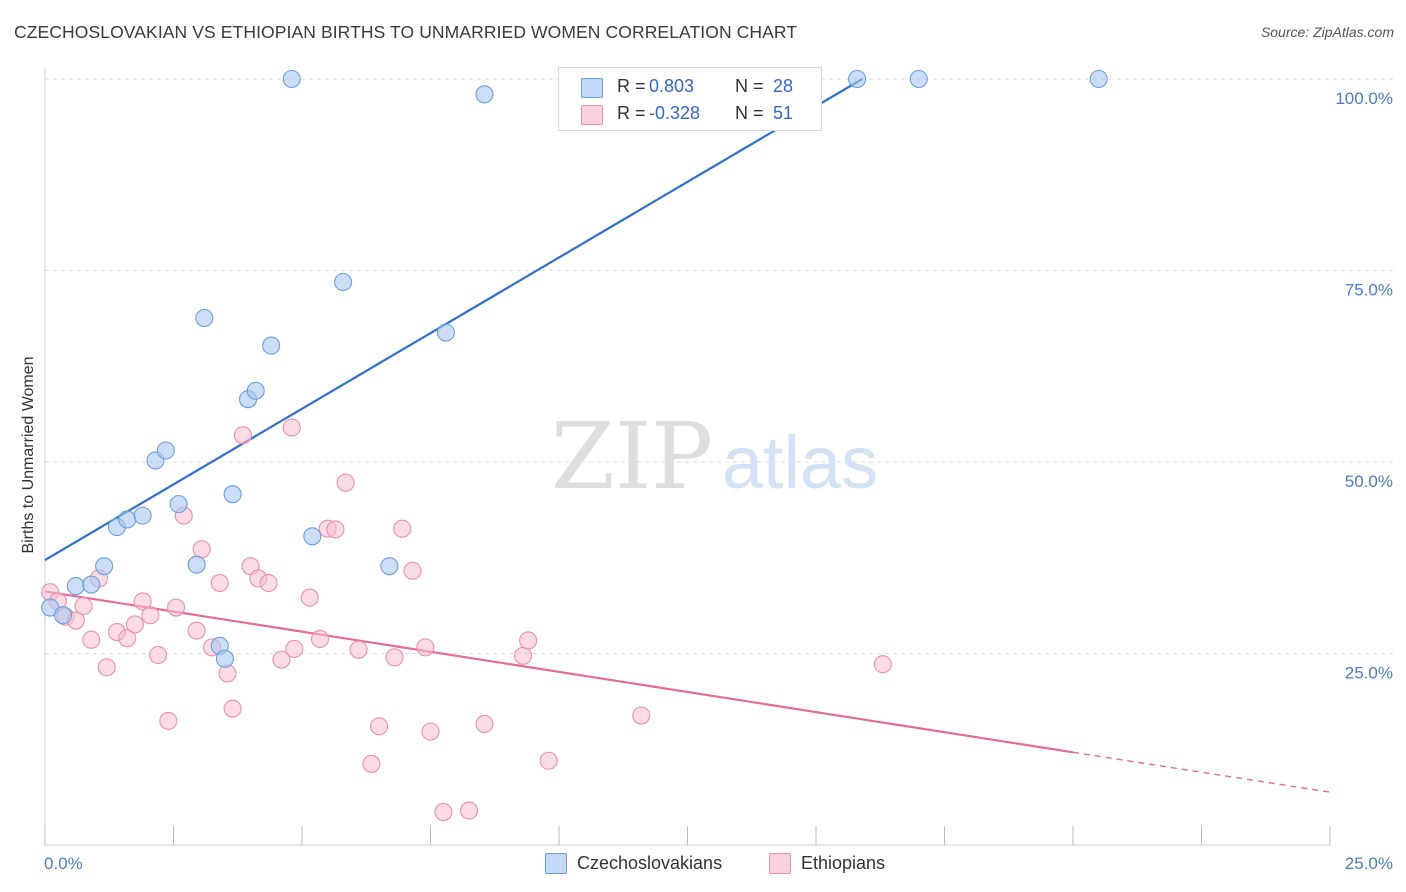 This screenshot has height=892, width=1406. I want to click on legend-item-ethiopians: Ethiopians, so click(839, 864).